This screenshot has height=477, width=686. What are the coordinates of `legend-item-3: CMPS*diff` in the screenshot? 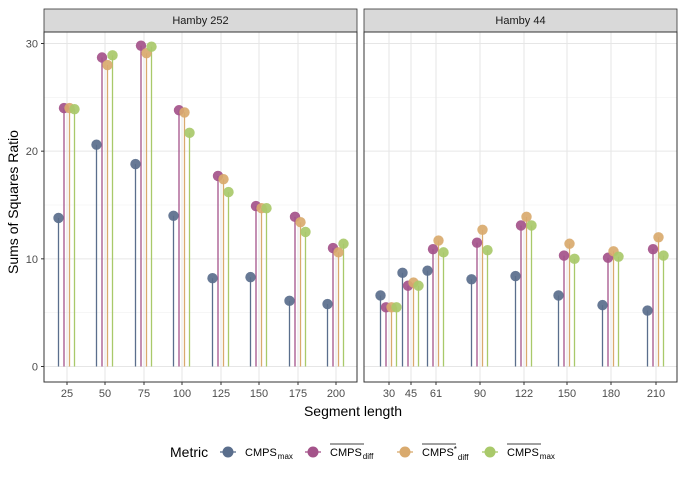 It's located at (433, 452).